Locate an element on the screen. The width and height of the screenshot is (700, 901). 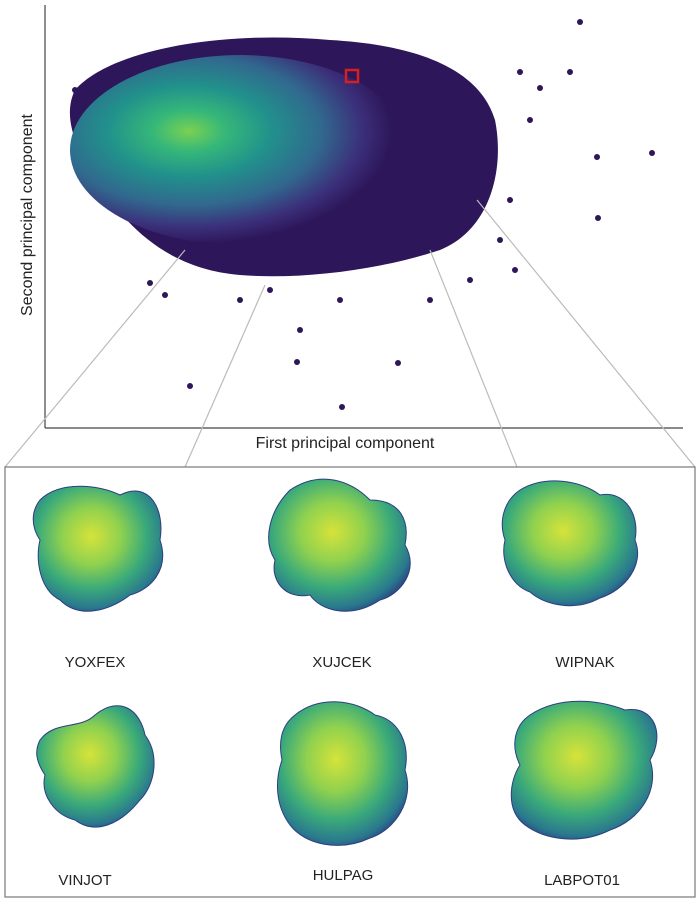
molecule-name: HULPAG is located at coordinates (343, 875).